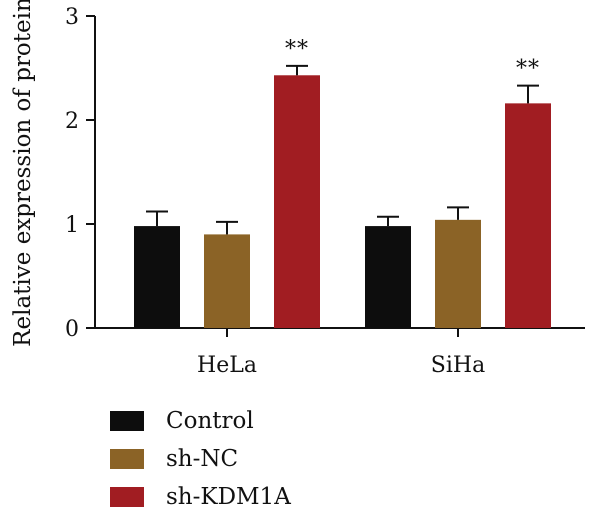  Describe the element at coordinates (528, 215) in the screenshot. I see `bar-siha-sh-kdm1a` at that location.